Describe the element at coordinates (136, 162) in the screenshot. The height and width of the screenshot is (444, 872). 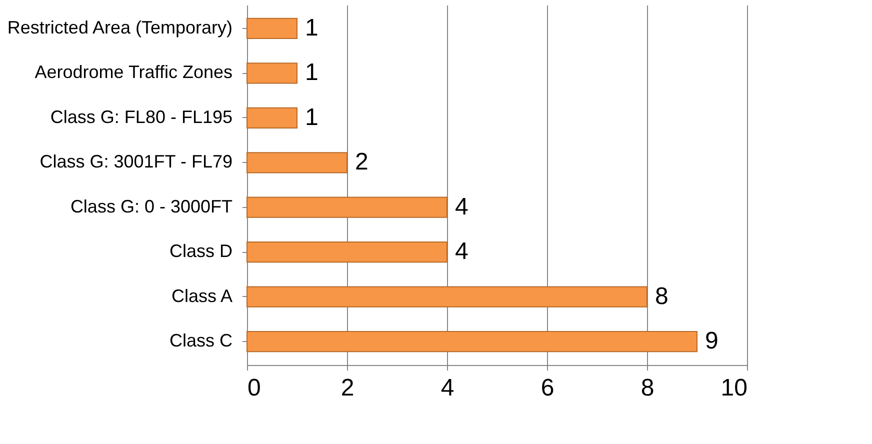
I see `y-tick-label: Class G: 3001FT - FL79` at that location.